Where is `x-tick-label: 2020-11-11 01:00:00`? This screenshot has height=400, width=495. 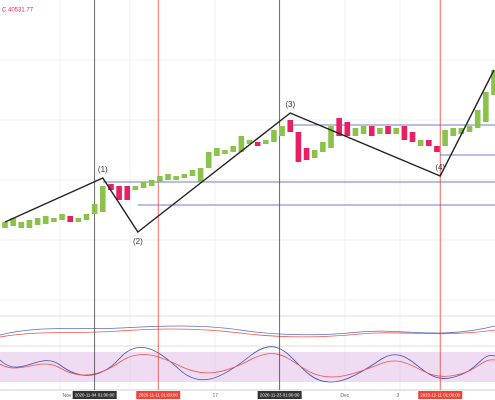
x-tick-label: 2020-11-11 01:00:00 is located at coordinates (159, 395).